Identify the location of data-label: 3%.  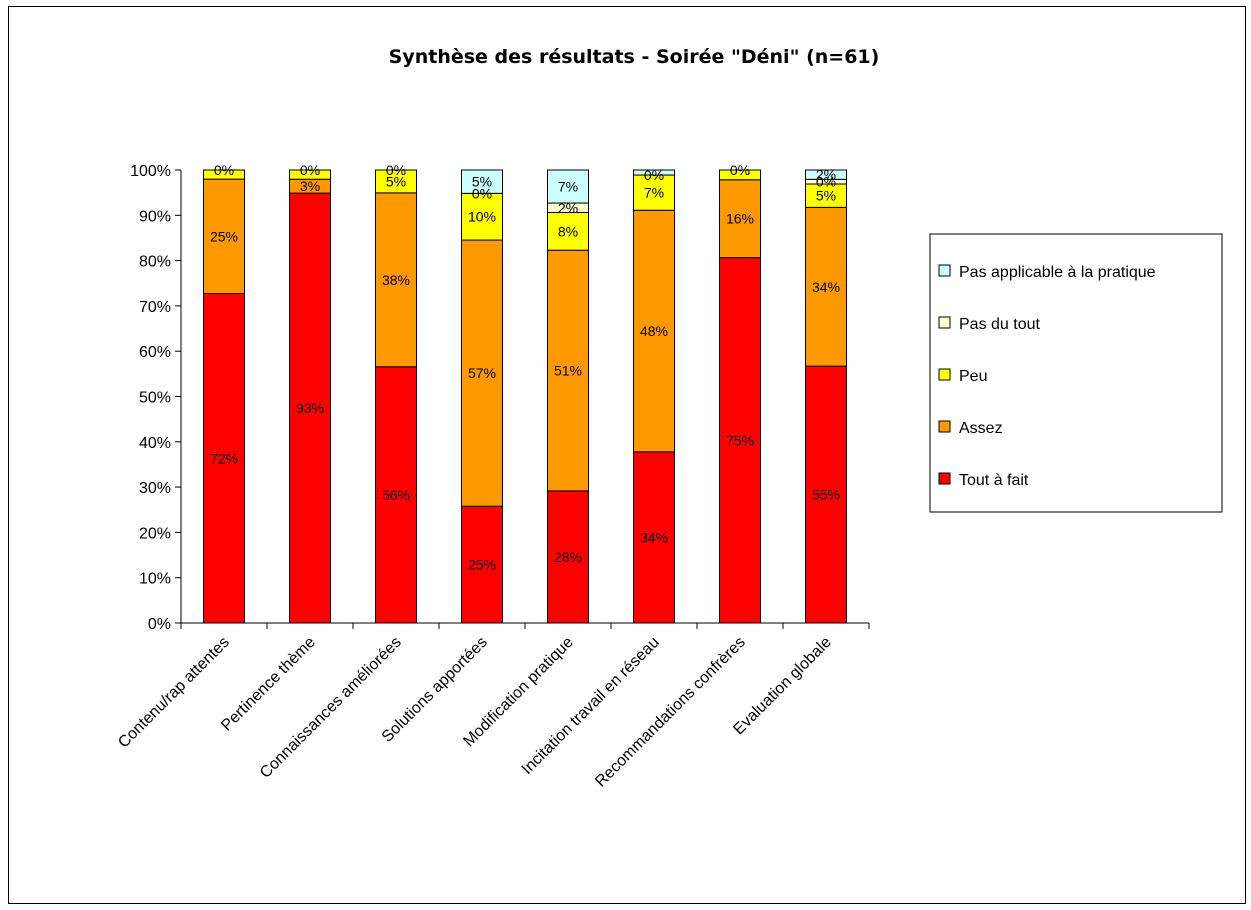
(310, 186).